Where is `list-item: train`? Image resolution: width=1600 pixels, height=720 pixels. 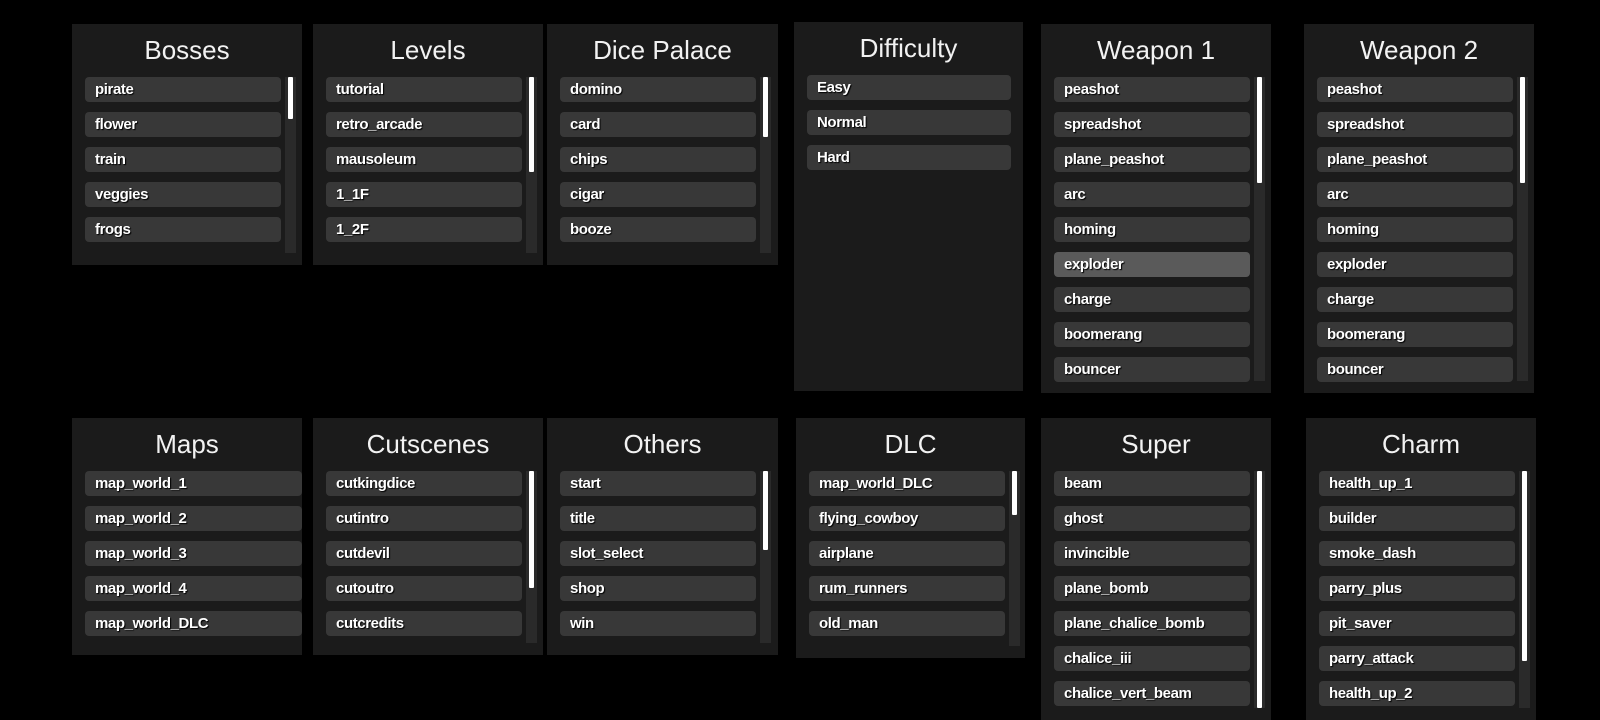
list-item: train is located at coordinates (183, 159).